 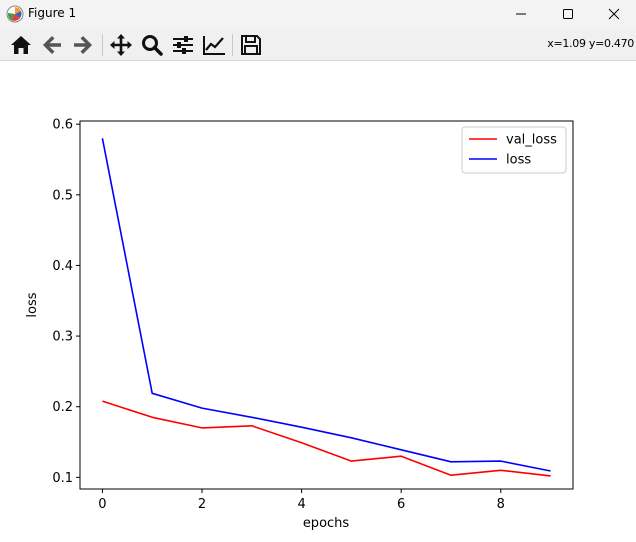 I want to click on x-axis-ticks: 0 2 4 6 8, so click(x=301, y=500).